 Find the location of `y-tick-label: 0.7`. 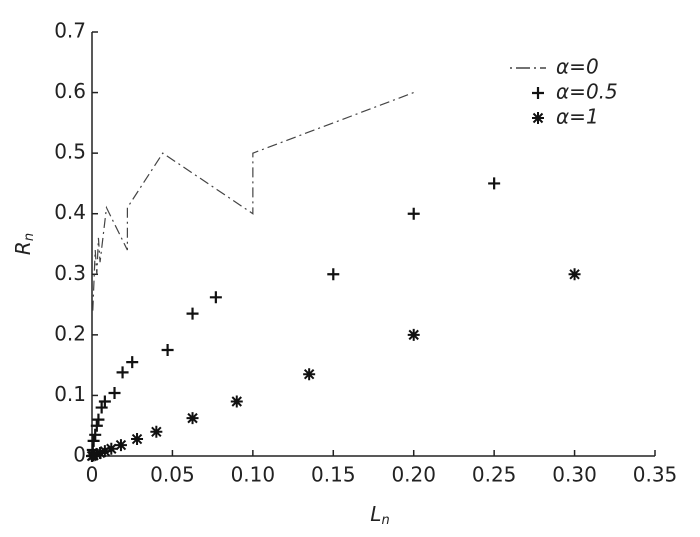

y-tick-label: 0.7 is located at coordinates (70, 31).